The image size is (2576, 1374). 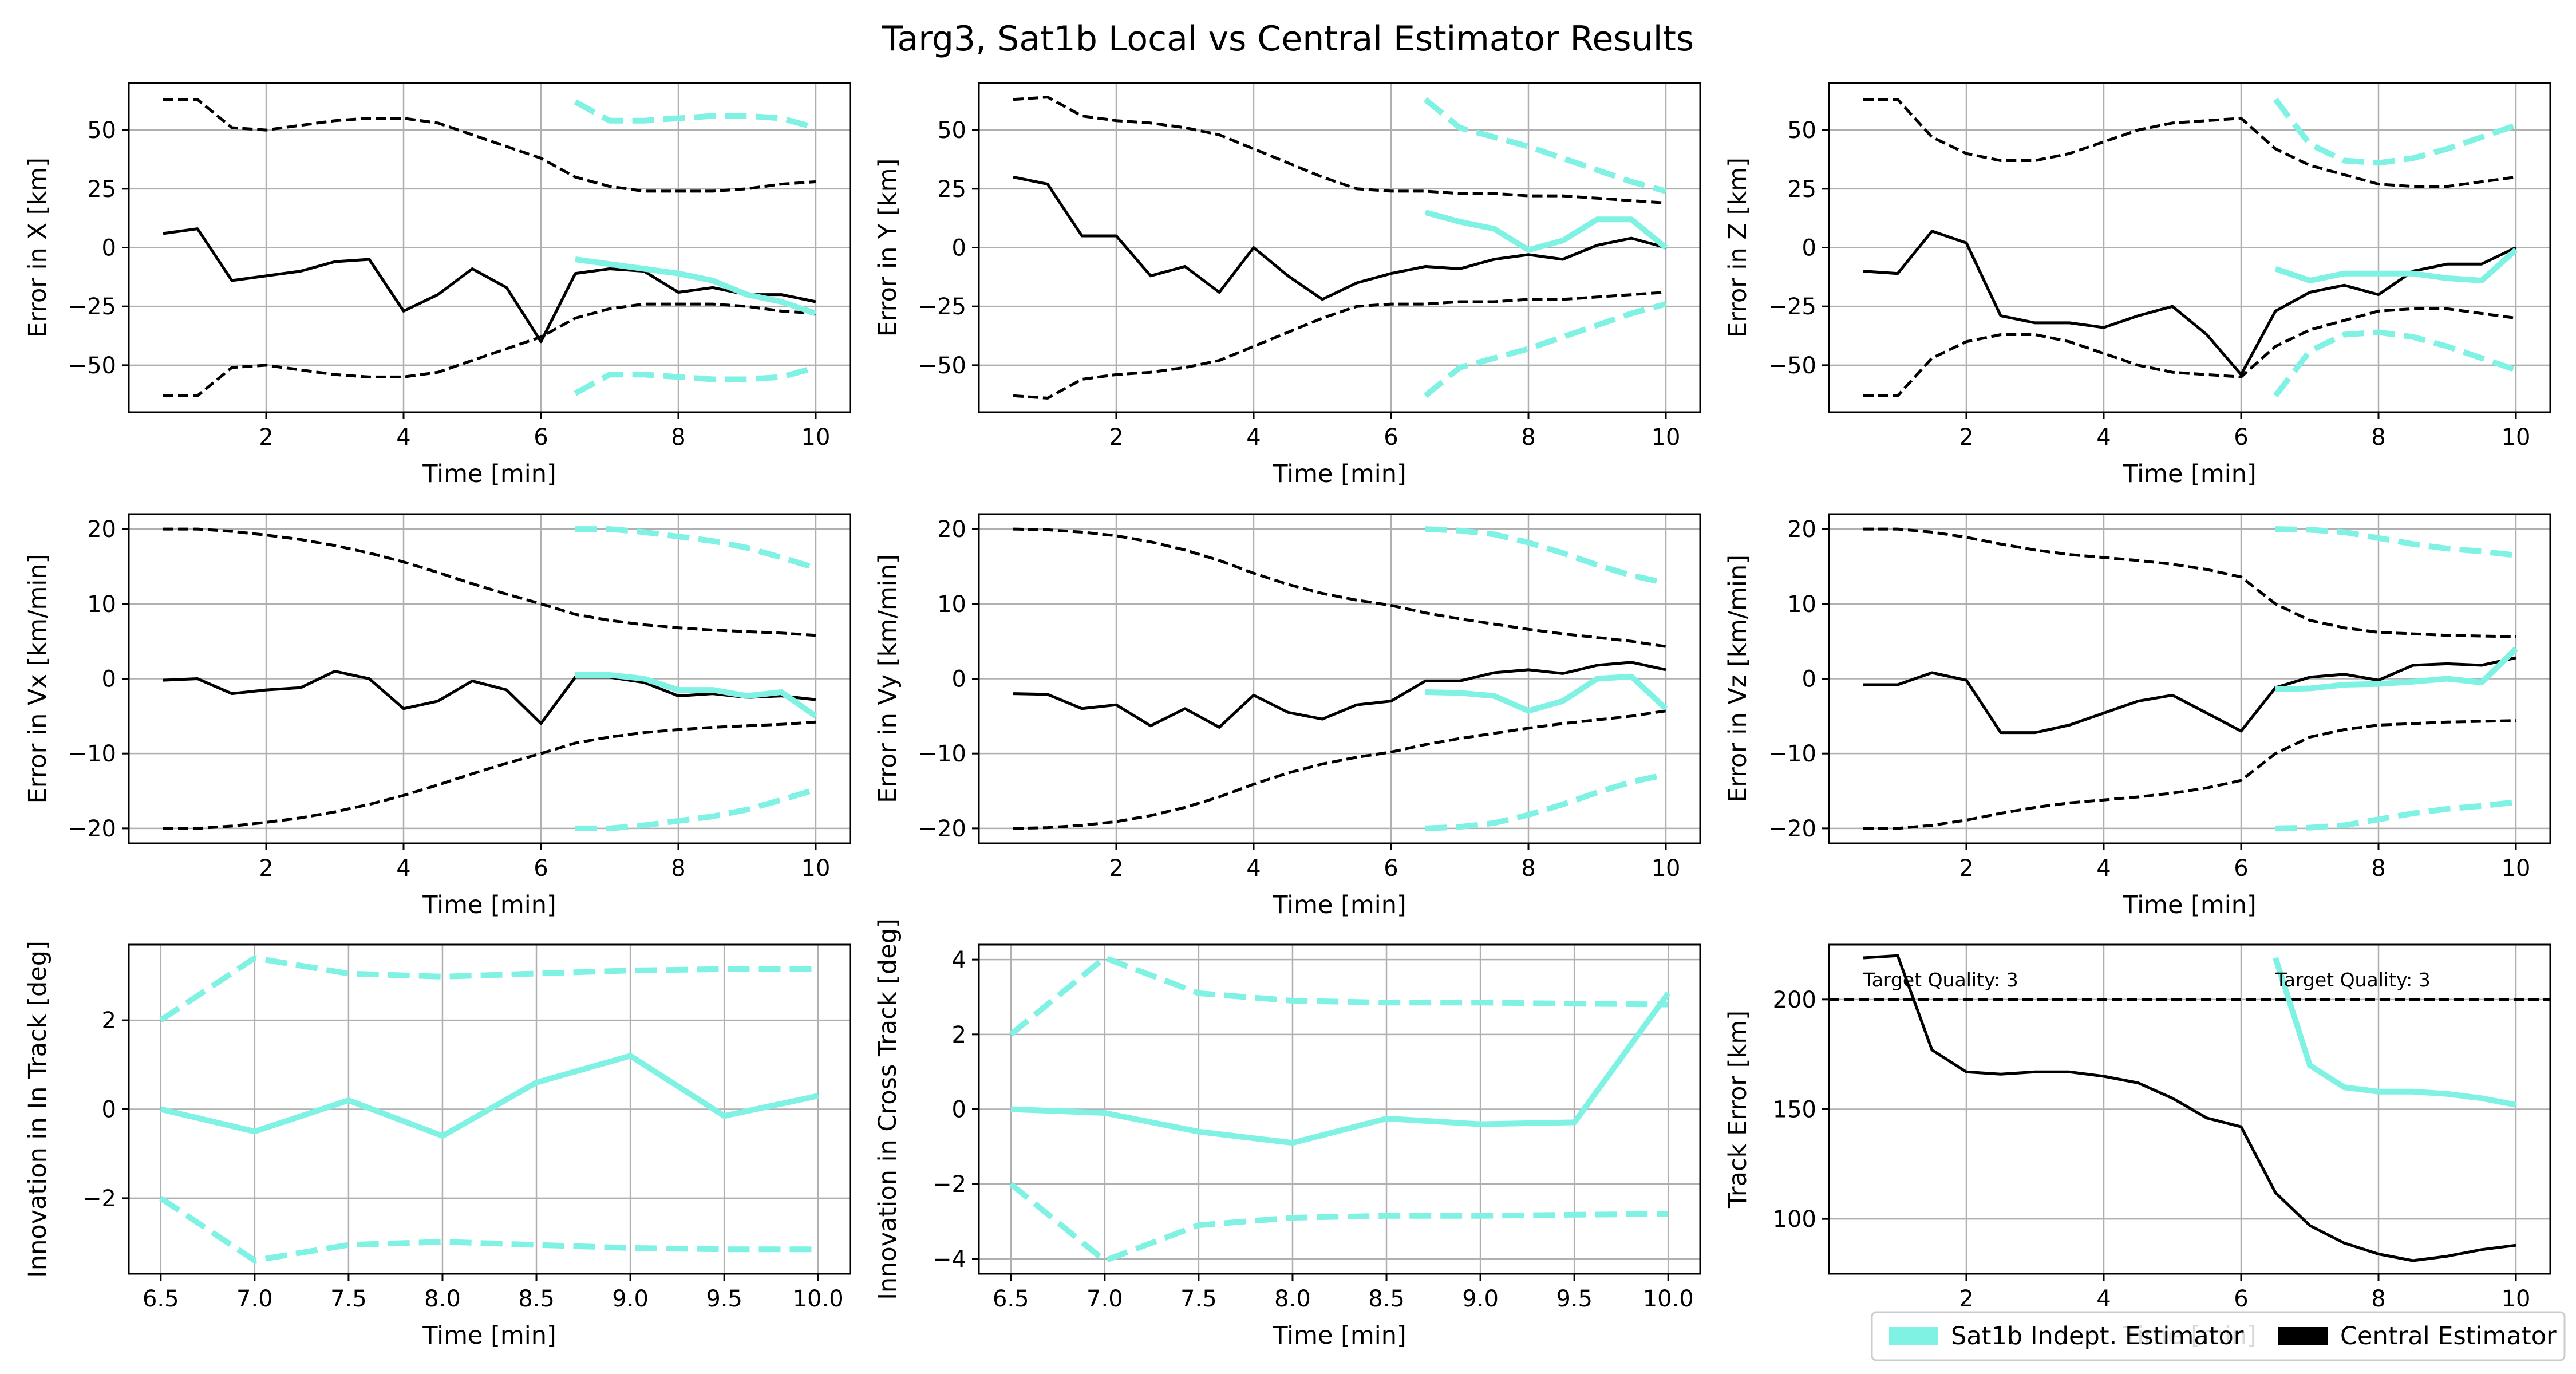 What do you see at coordinates (888, 679) in the screenshot?
I see `y-axis-label: Error in Vy [km/min]` at bounding box center [888, 679].